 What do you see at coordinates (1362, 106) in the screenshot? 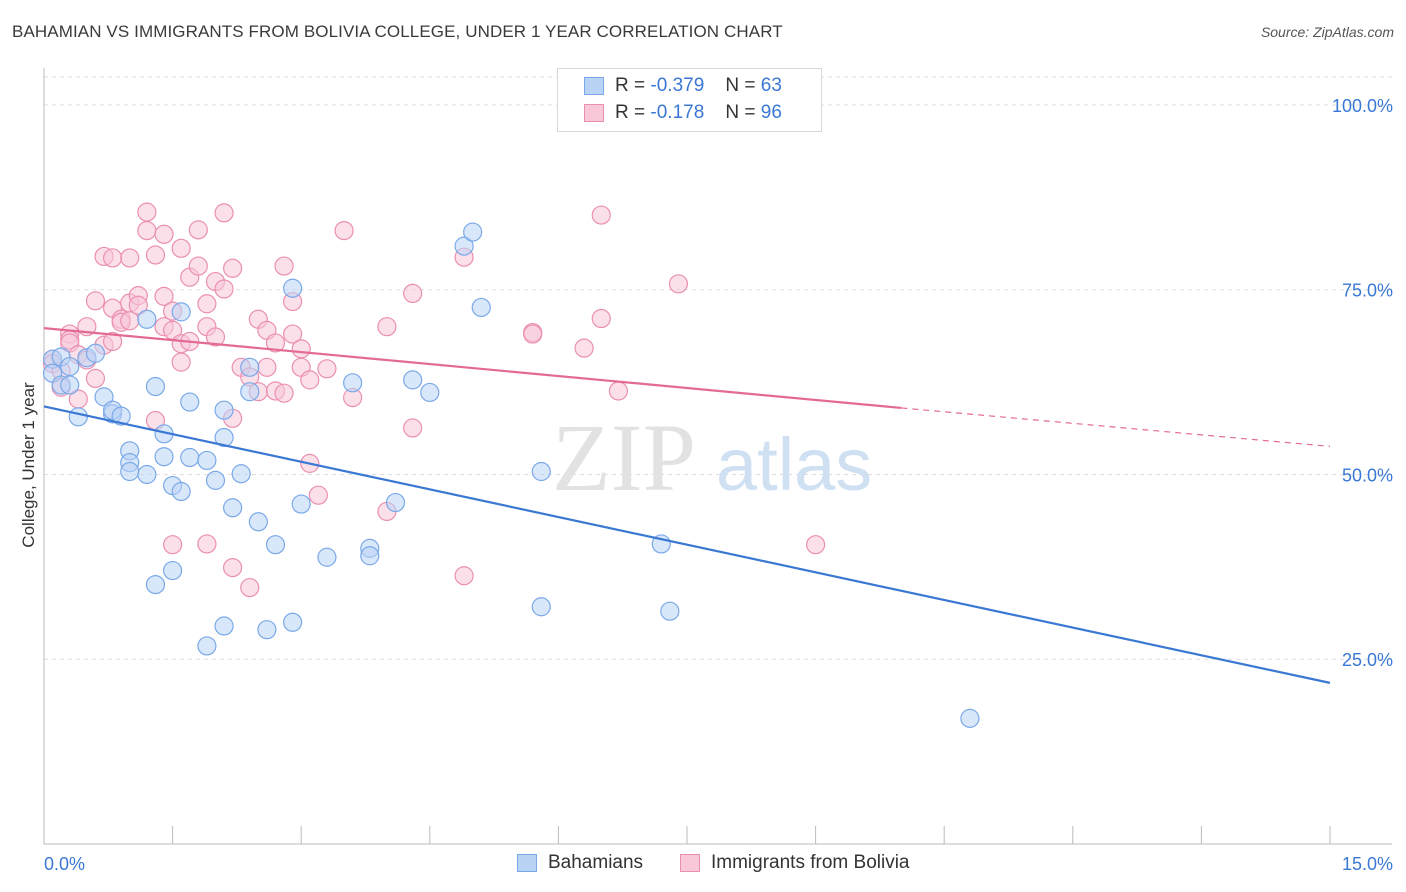
I see `y-tick-label: 100.0%` at bounding box center [1362, 106].